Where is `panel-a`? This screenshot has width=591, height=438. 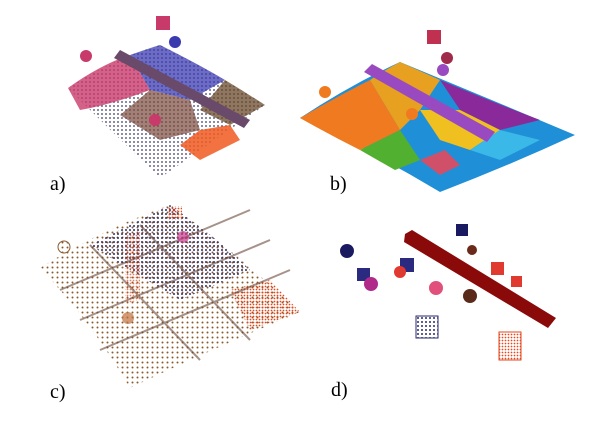 panel-a is located at coordinates (166, 97).